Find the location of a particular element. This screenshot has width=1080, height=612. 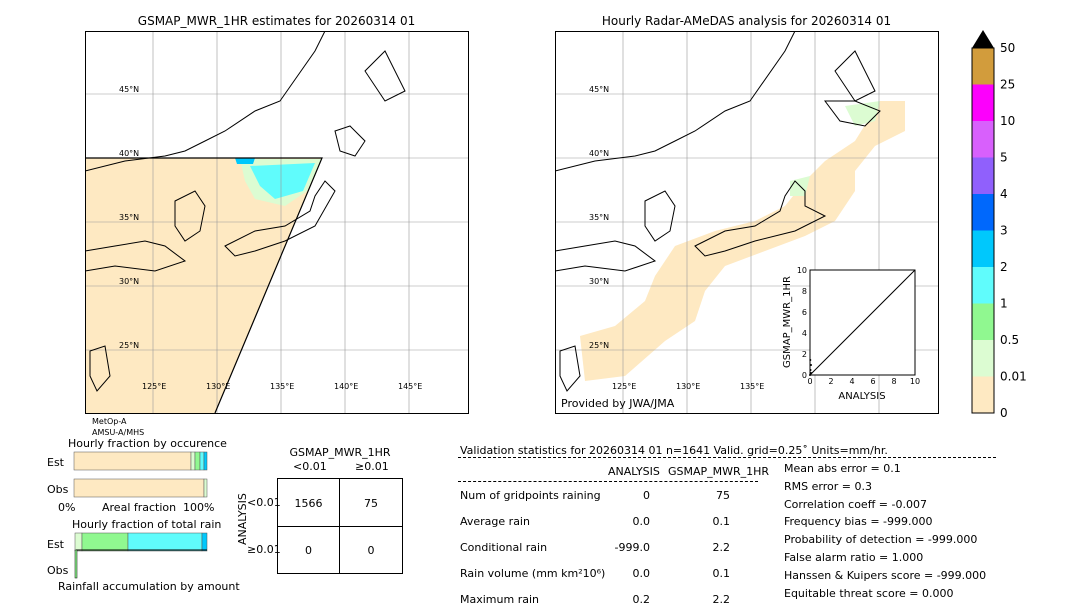

cell: 0 is located at coordinates (308, 550).